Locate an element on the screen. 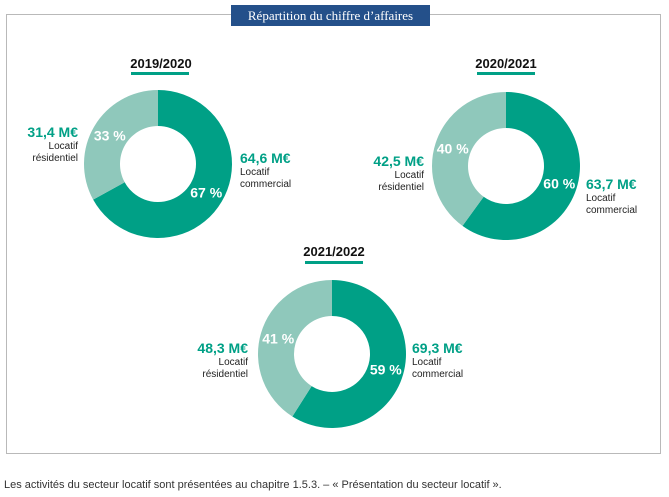 The height and width of the screenshot is (497, 669). commercial-label-2019-2020: 64,6 M€ Locatif commercial is located at coordinates (275, 170).